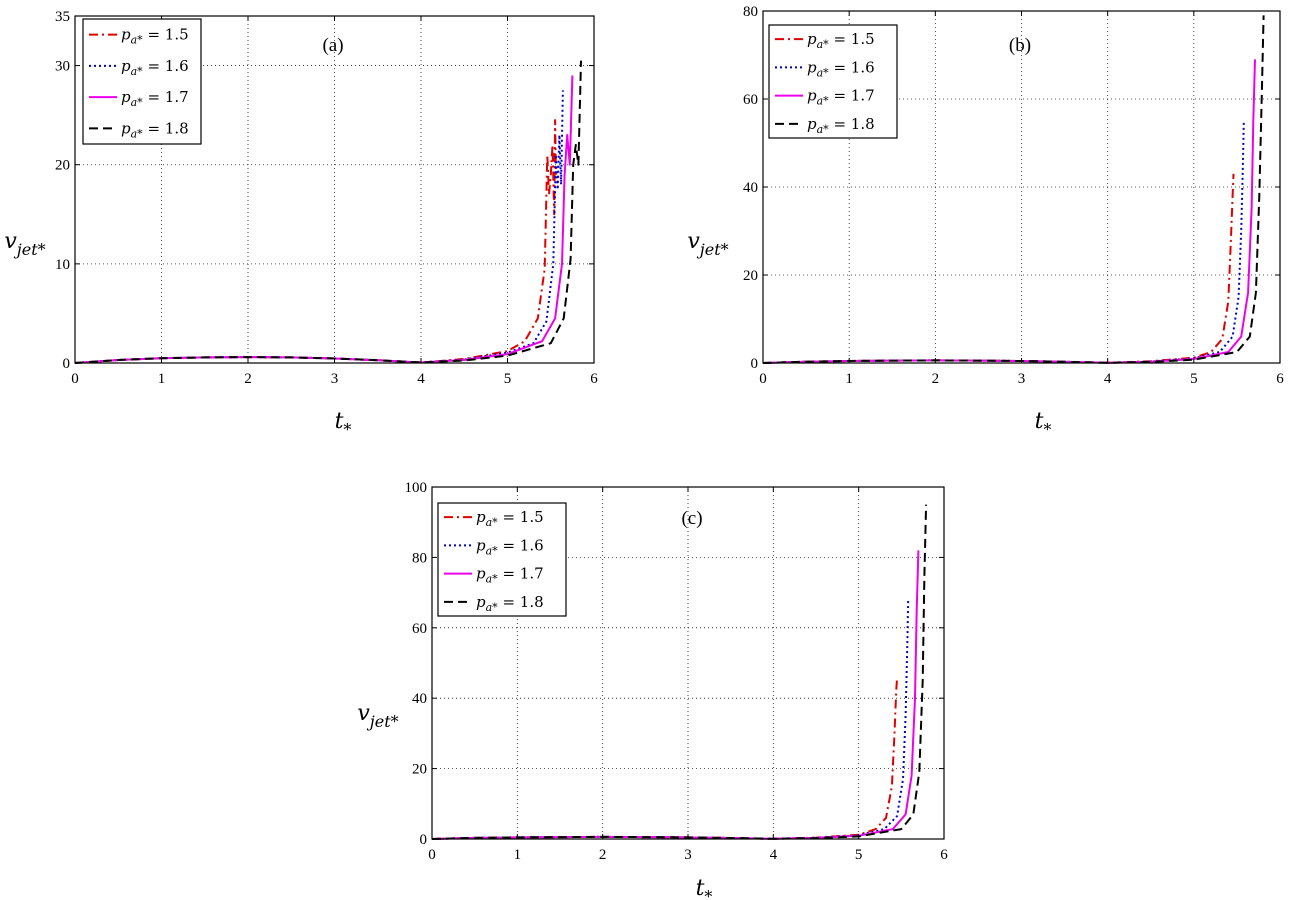 This screenshot has height=900, width=1293. I want to click on y-tick-label: 30, so click(62, 67).